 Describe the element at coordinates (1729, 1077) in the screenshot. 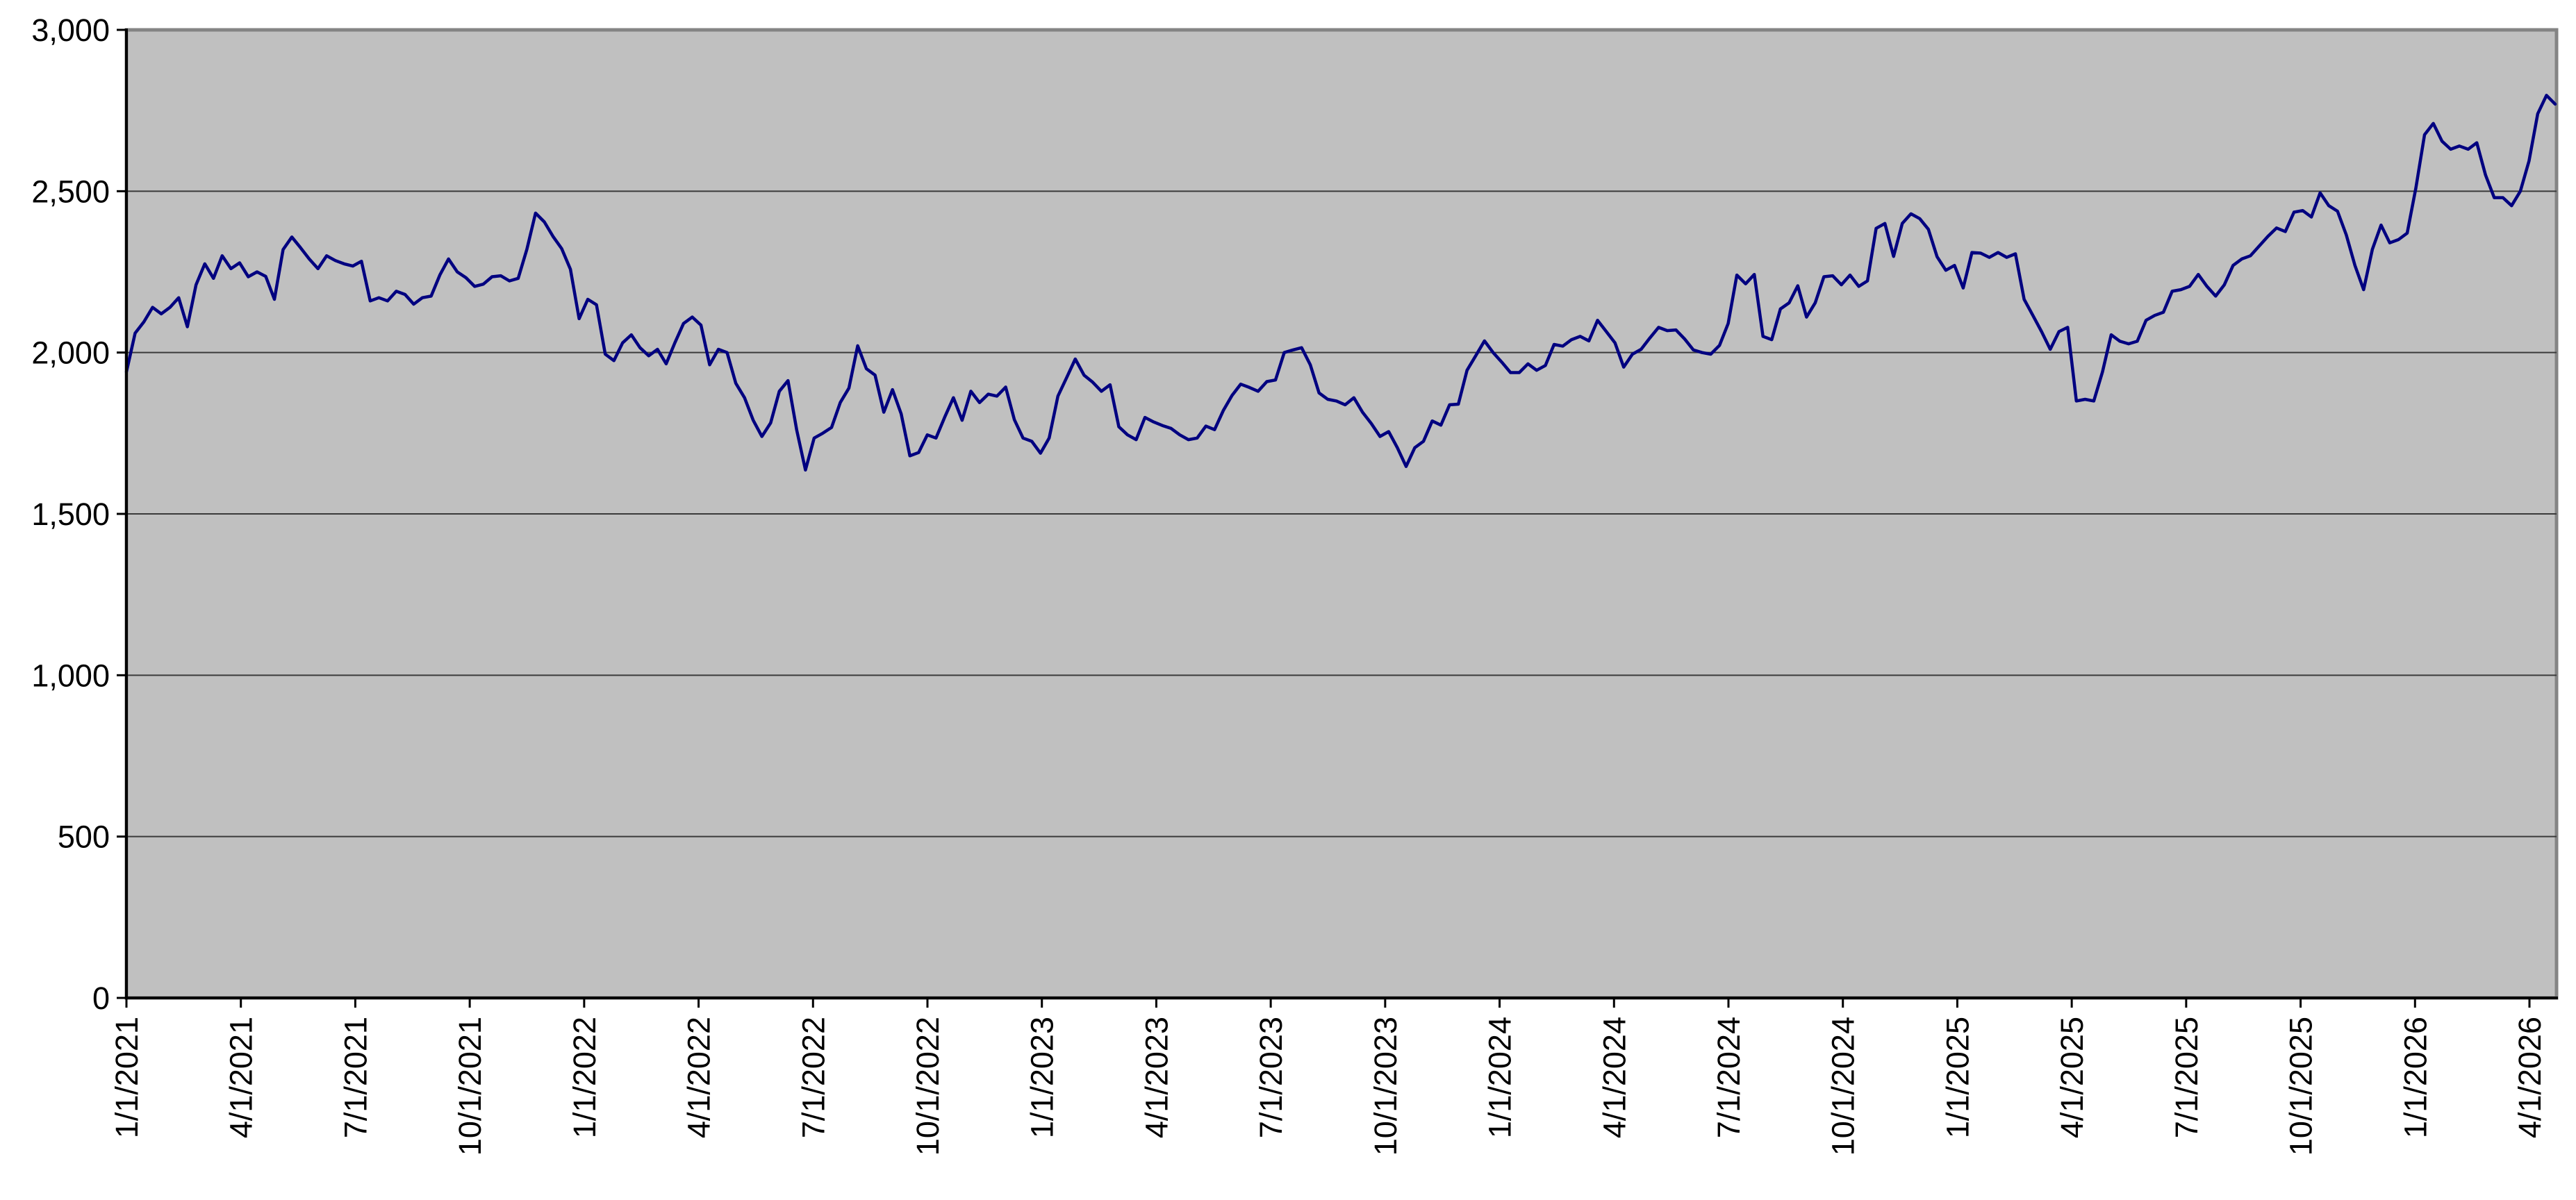

I see `x-axis-label: 7/1/2024` at that location.